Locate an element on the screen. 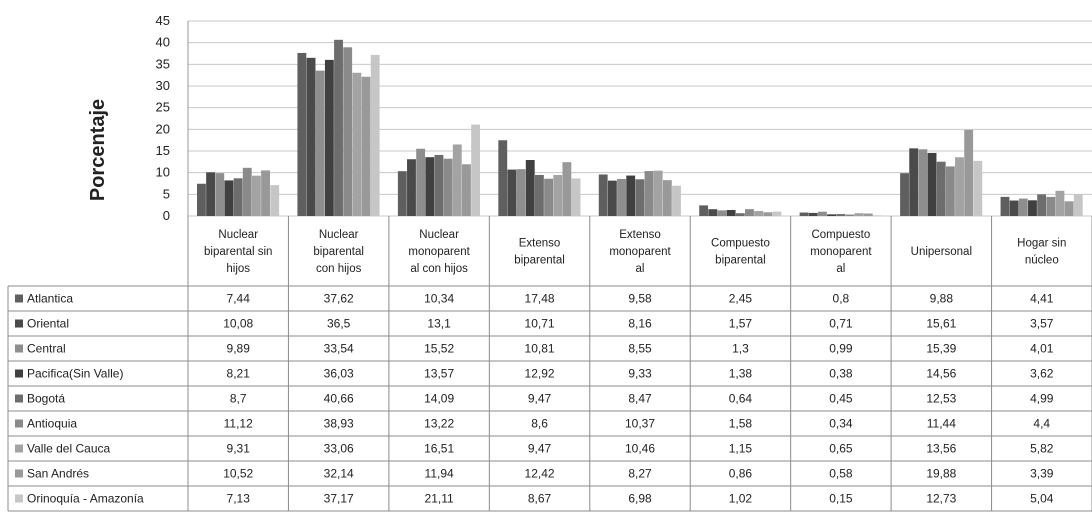 This screenshot has height=529, width=1092. y-tick-label: 5 is located at coordinates (166, 193).